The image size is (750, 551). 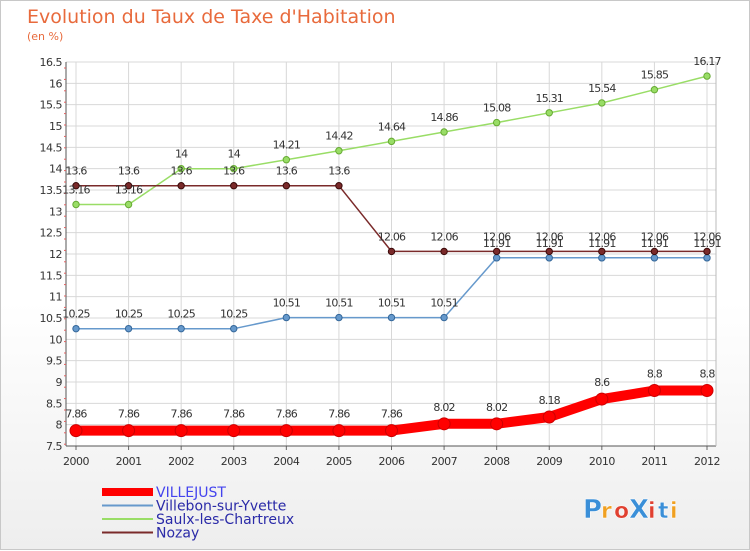 I want to click on legend-label: Nozay, so click(x=177, y=534).